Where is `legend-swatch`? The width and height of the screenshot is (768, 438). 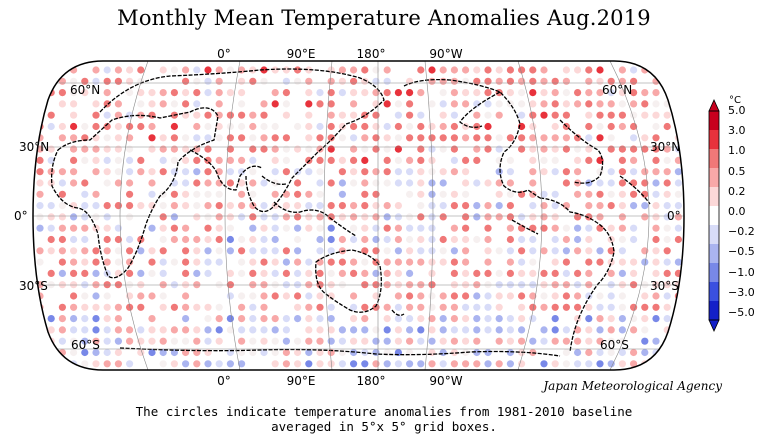
legend-swatch is located at coordinates (714, 292).